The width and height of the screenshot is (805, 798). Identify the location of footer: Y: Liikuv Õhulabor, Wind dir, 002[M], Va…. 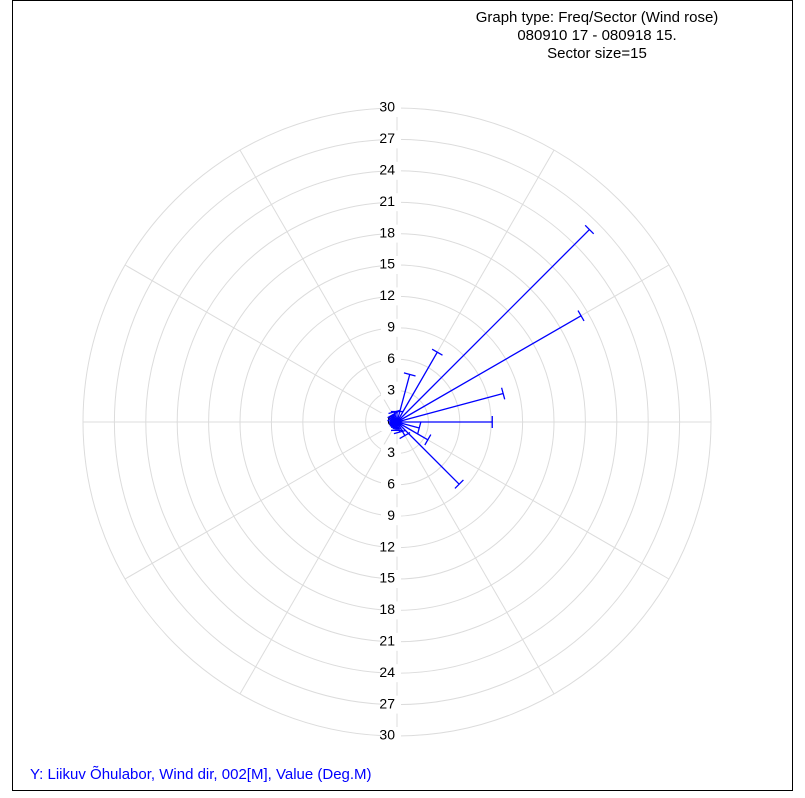
(201, 774).